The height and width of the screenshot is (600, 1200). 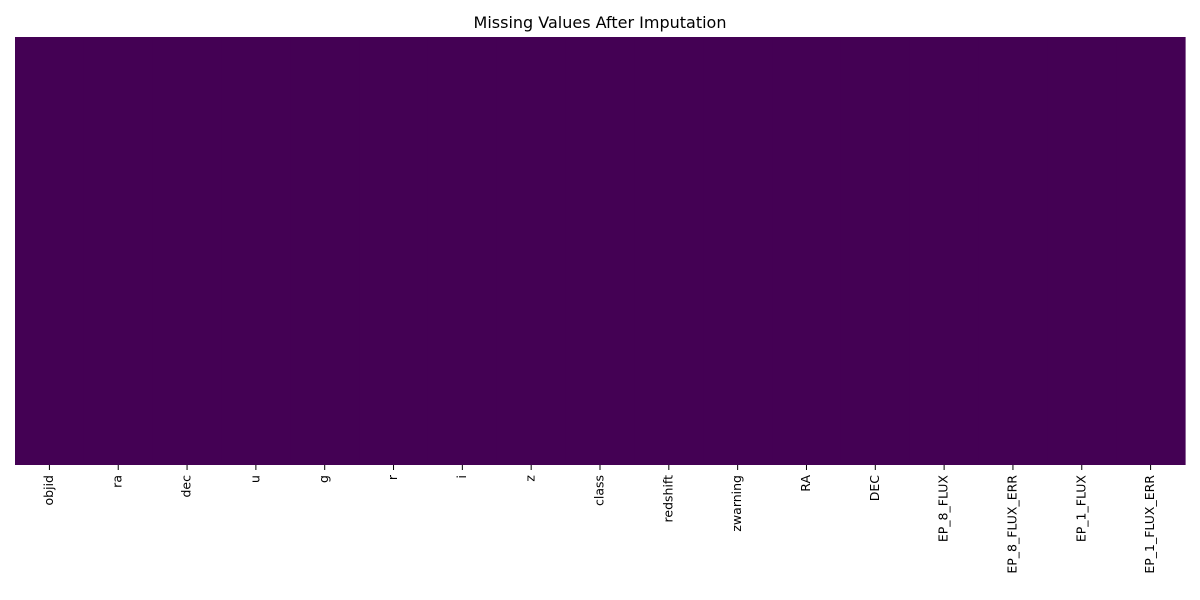 I want to click on x-tick-label: u, so click(x=254, y=479).